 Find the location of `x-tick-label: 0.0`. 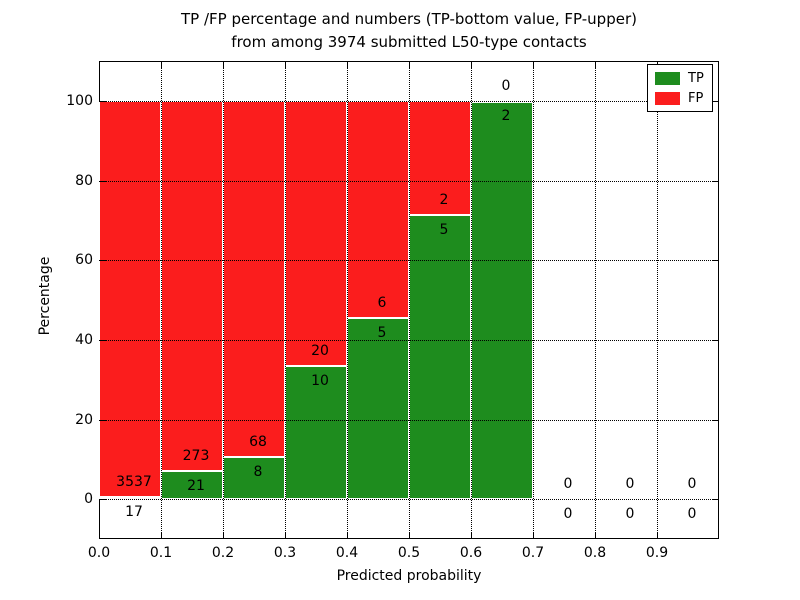

x-tick-label: 0.0 is located at coordinates (99, 553).